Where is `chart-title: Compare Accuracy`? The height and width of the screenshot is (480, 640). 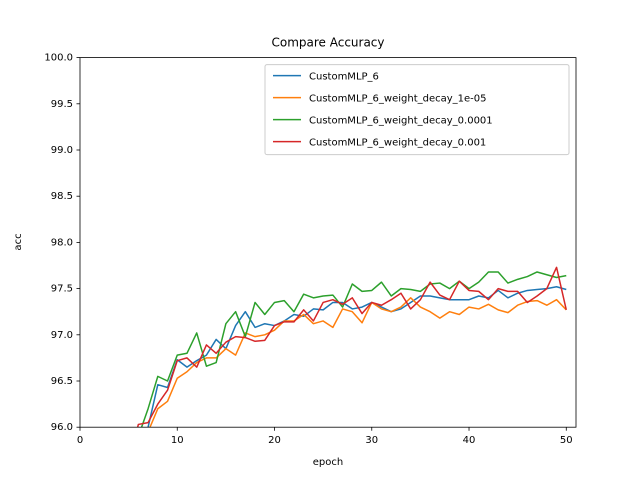
chart-title: Compare Accuracy is located at coordinates (327, 43).